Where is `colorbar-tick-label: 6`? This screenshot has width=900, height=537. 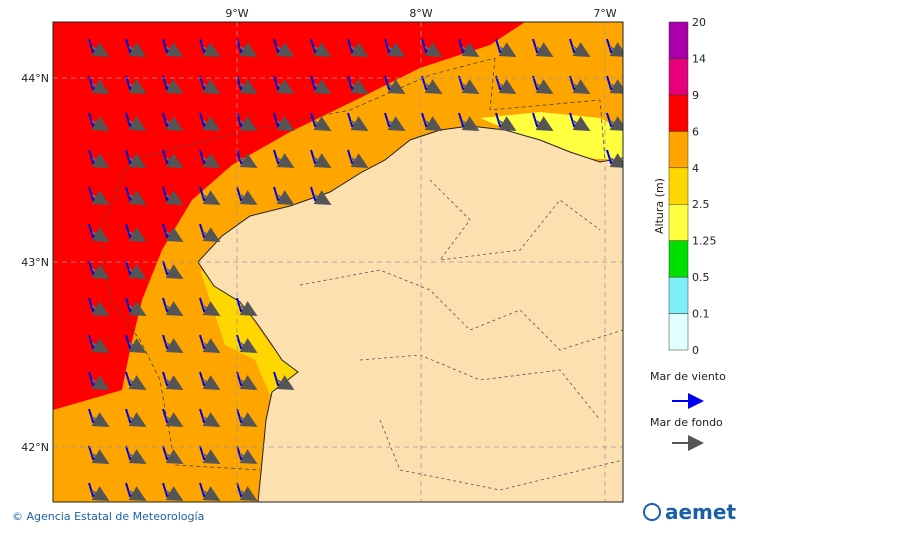
colorbar-tick-label: 6 is located at coordinates (695, 131).